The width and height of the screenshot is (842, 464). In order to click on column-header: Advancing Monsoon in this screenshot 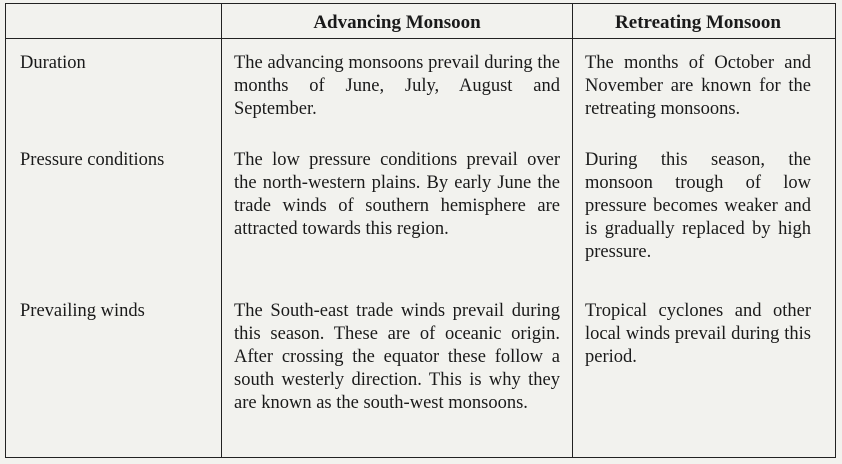, I will do `click(397, 22)`.